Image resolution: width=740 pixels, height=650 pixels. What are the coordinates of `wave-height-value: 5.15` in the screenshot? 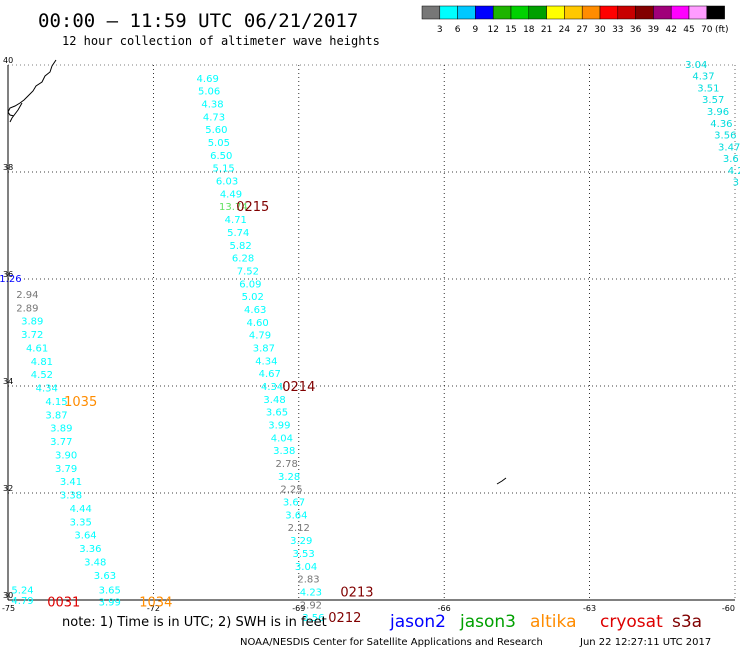 It's located at (224, 169).